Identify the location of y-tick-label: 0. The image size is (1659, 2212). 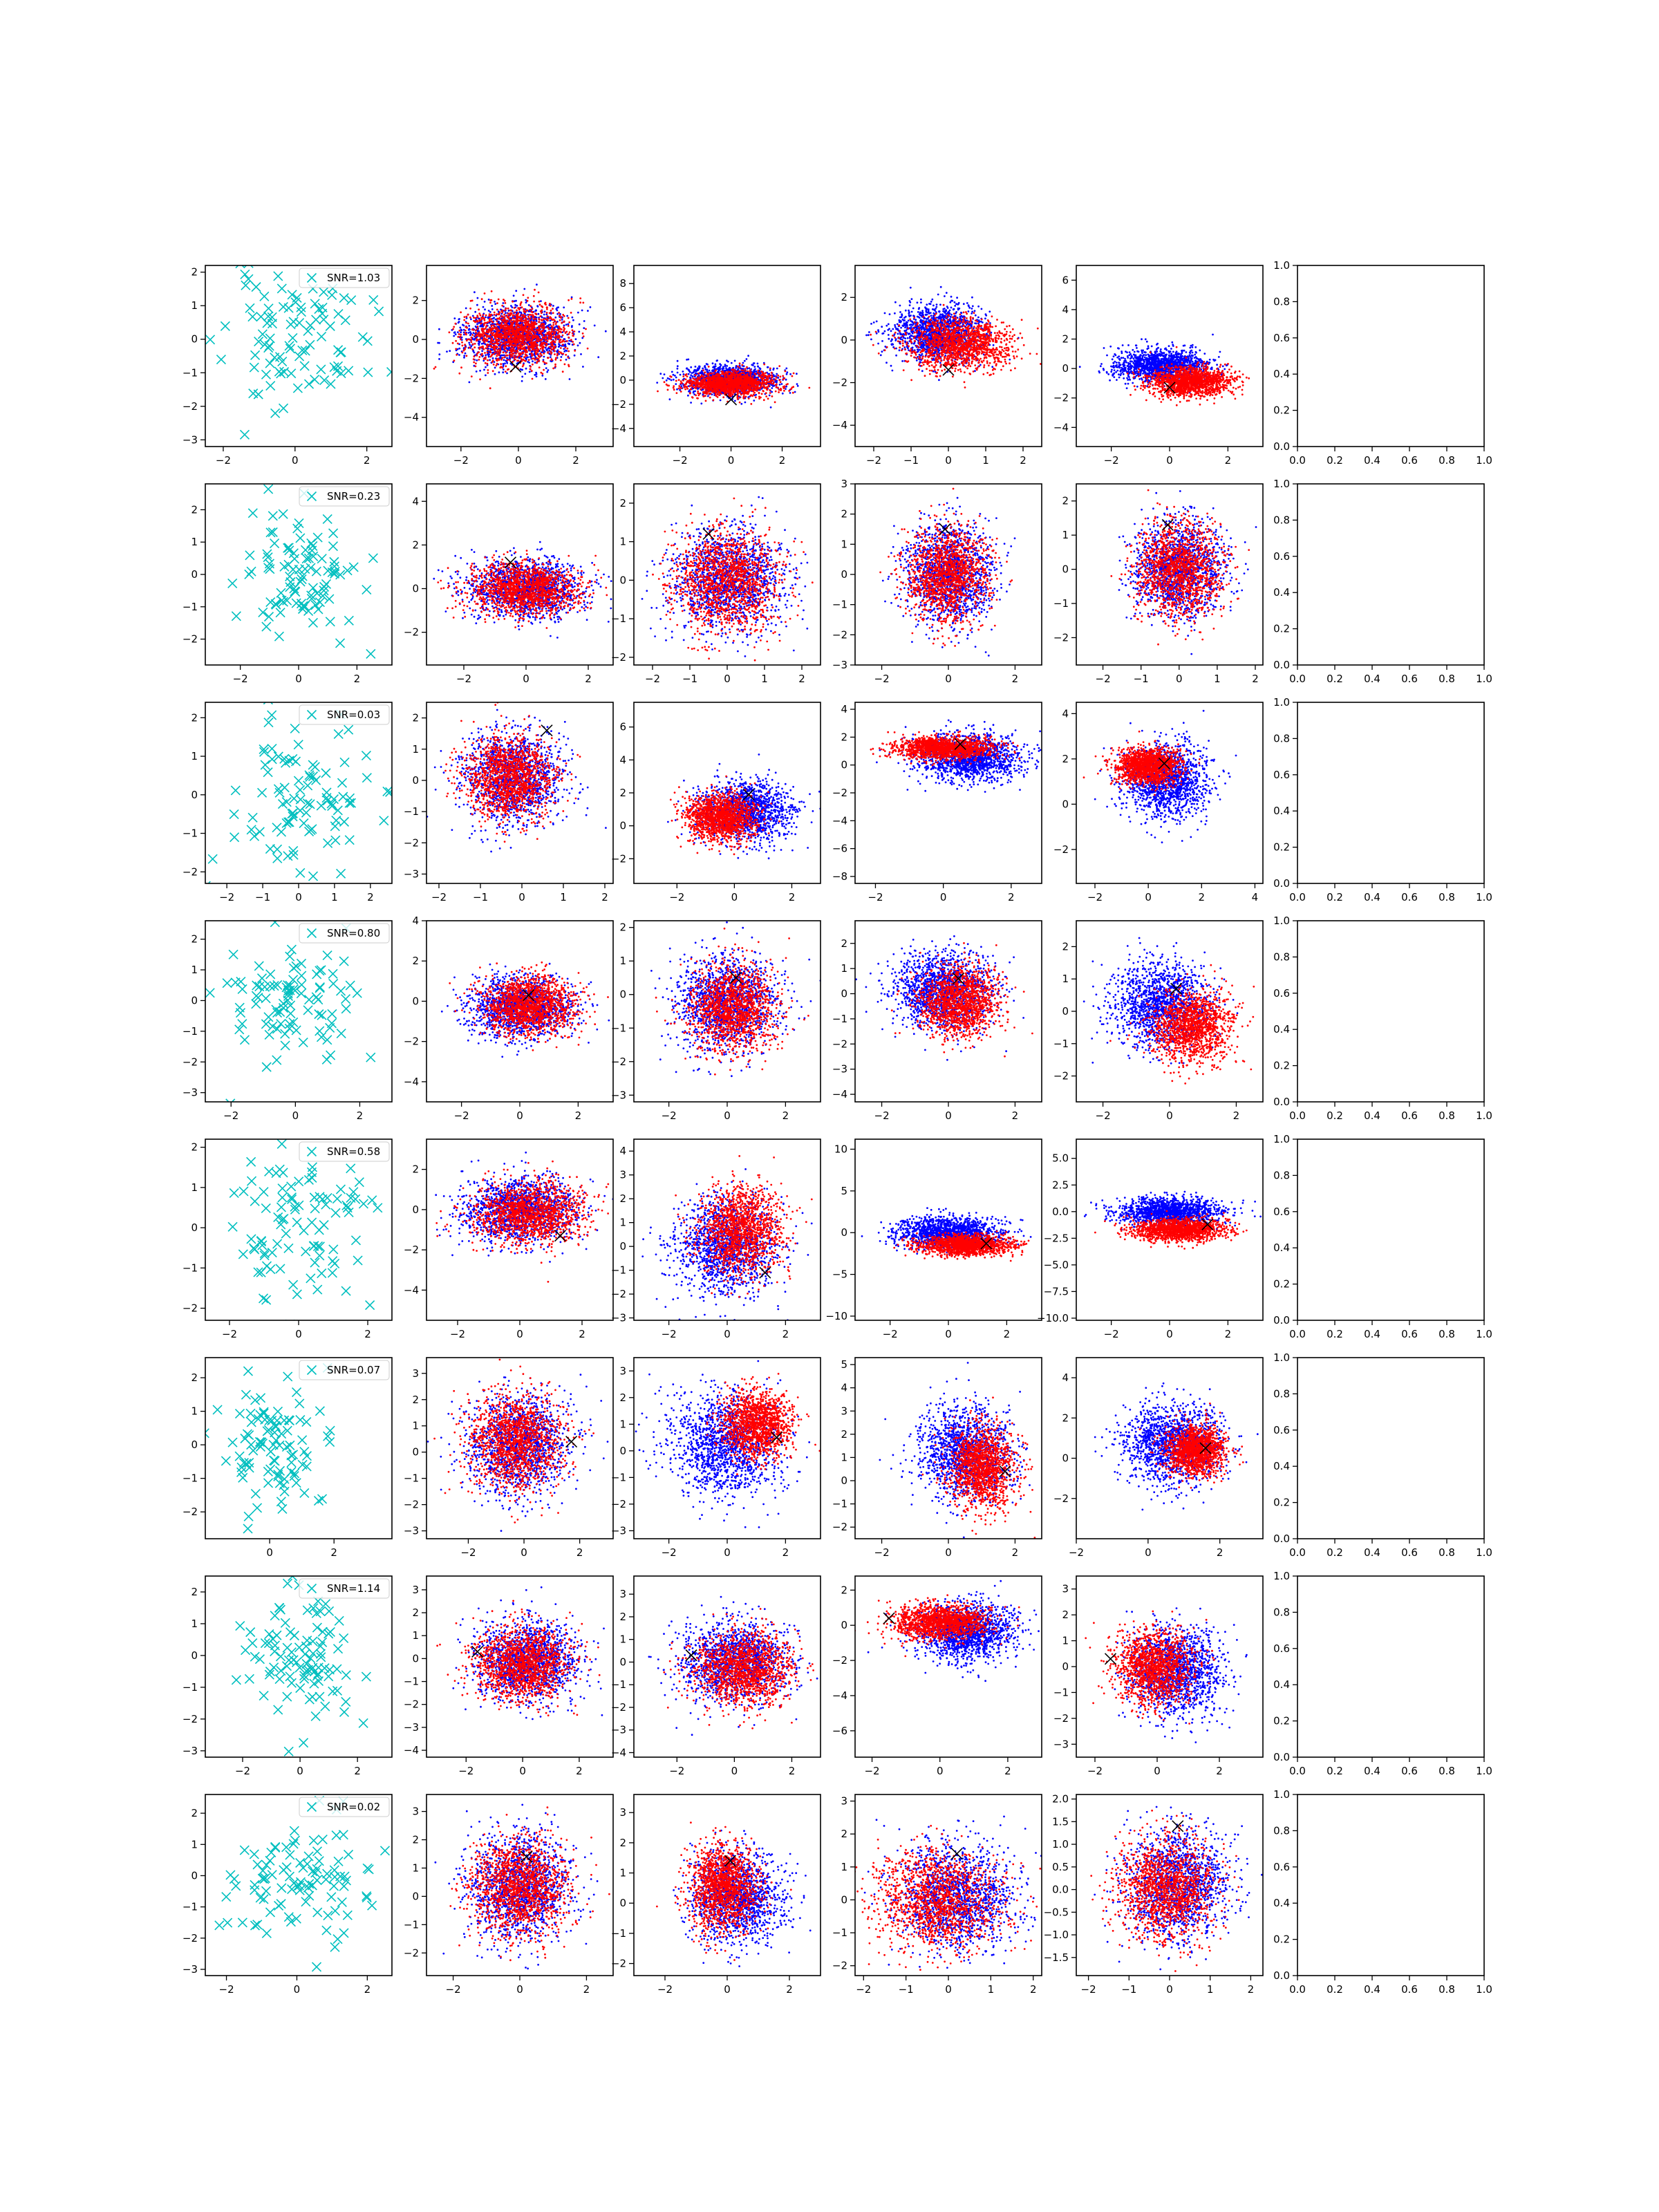
(194, 339).